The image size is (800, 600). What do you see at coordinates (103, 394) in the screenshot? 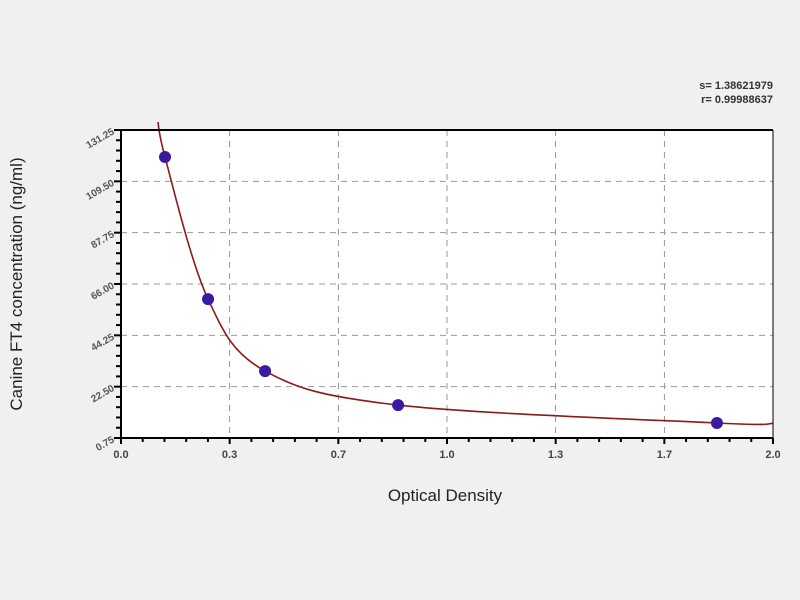
I see `y-tick-label: 22.50` at bounding box center [103, 394].